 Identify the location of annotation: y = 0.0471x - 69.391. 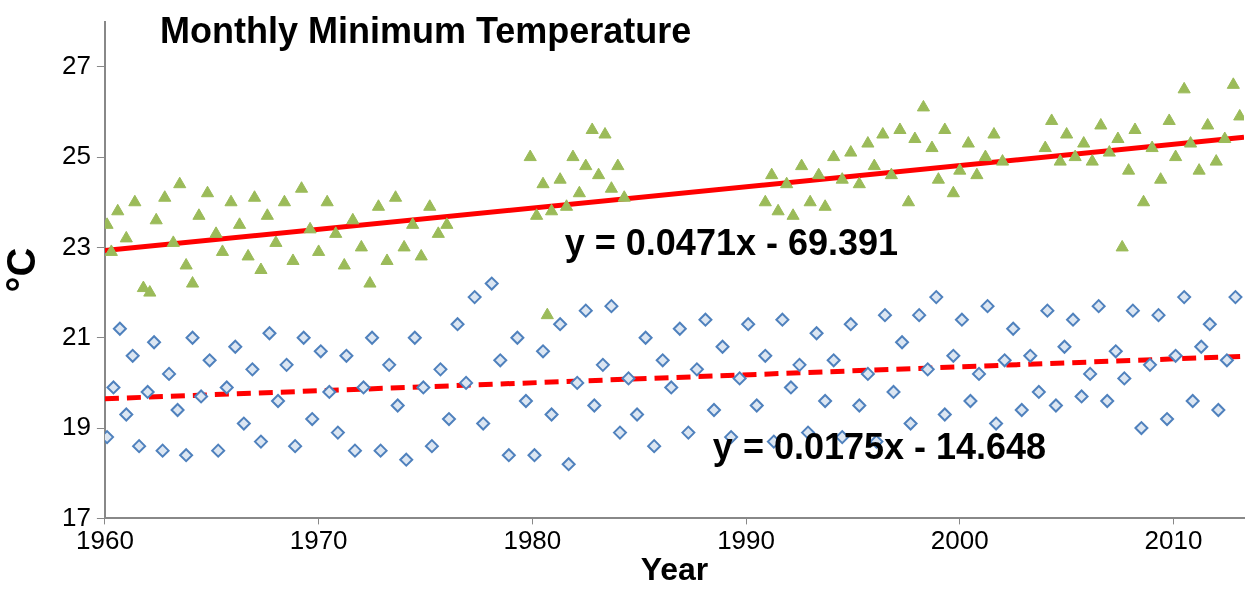
(731, 243).